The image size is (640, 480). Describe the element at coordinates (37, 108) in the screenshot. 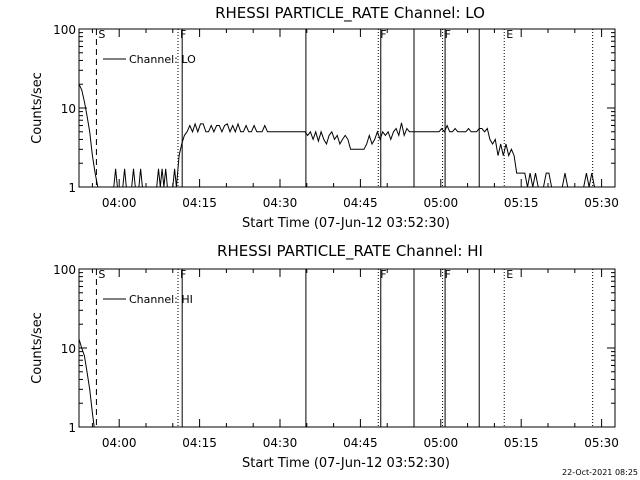

I see `lo-y-axis-label: Counts/sec` at that location.